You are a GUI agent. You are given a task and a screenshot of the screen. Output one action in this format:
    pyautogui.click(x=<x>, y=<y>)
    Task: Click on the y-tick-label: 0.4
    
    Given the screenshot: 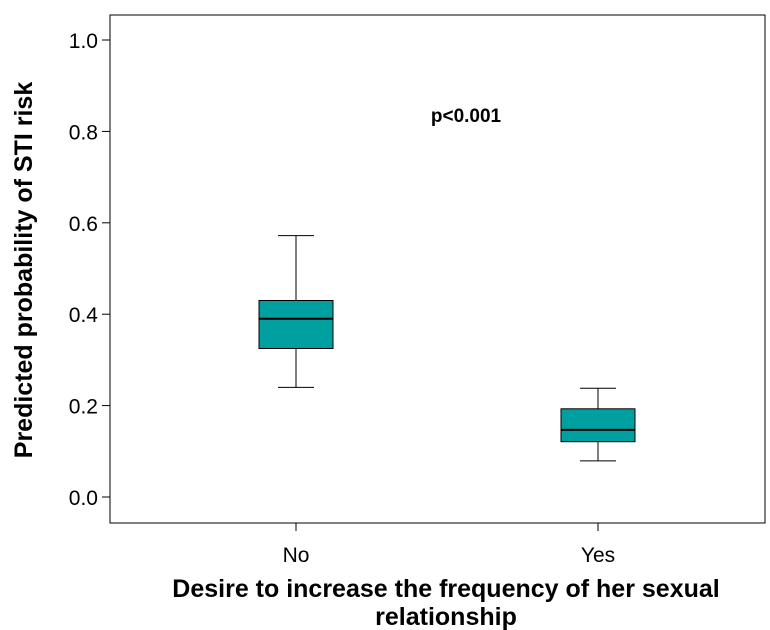 What is the action you would take?
    pyautogui.click(x=84, y=315)
    